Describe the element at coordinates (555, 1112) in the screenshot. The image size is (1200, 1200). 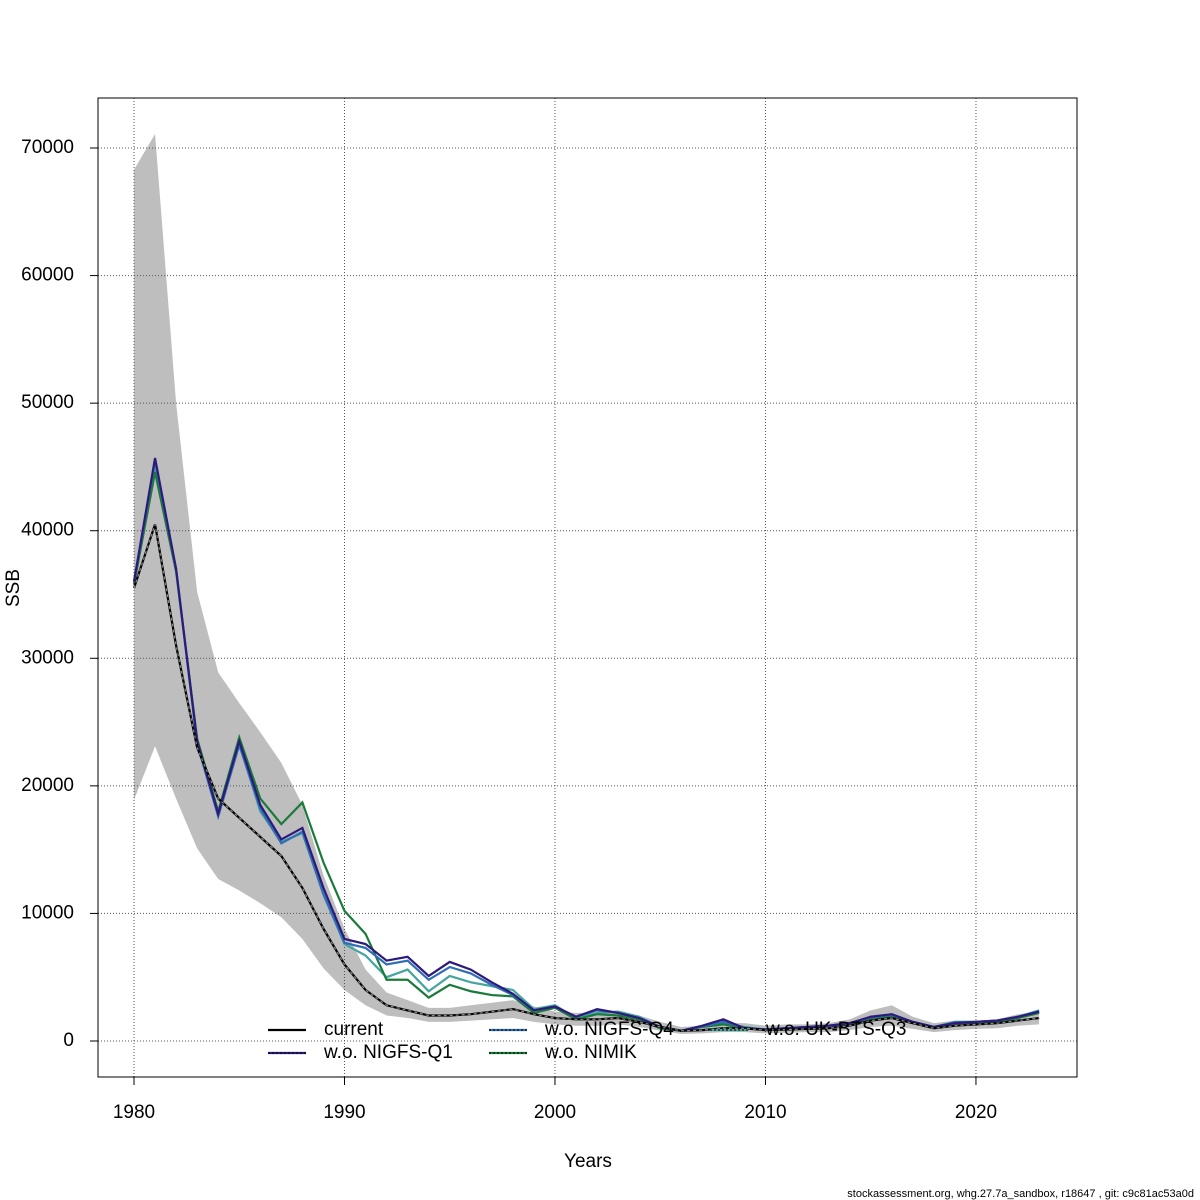
I see `x-tick-label: 2000` at that location.